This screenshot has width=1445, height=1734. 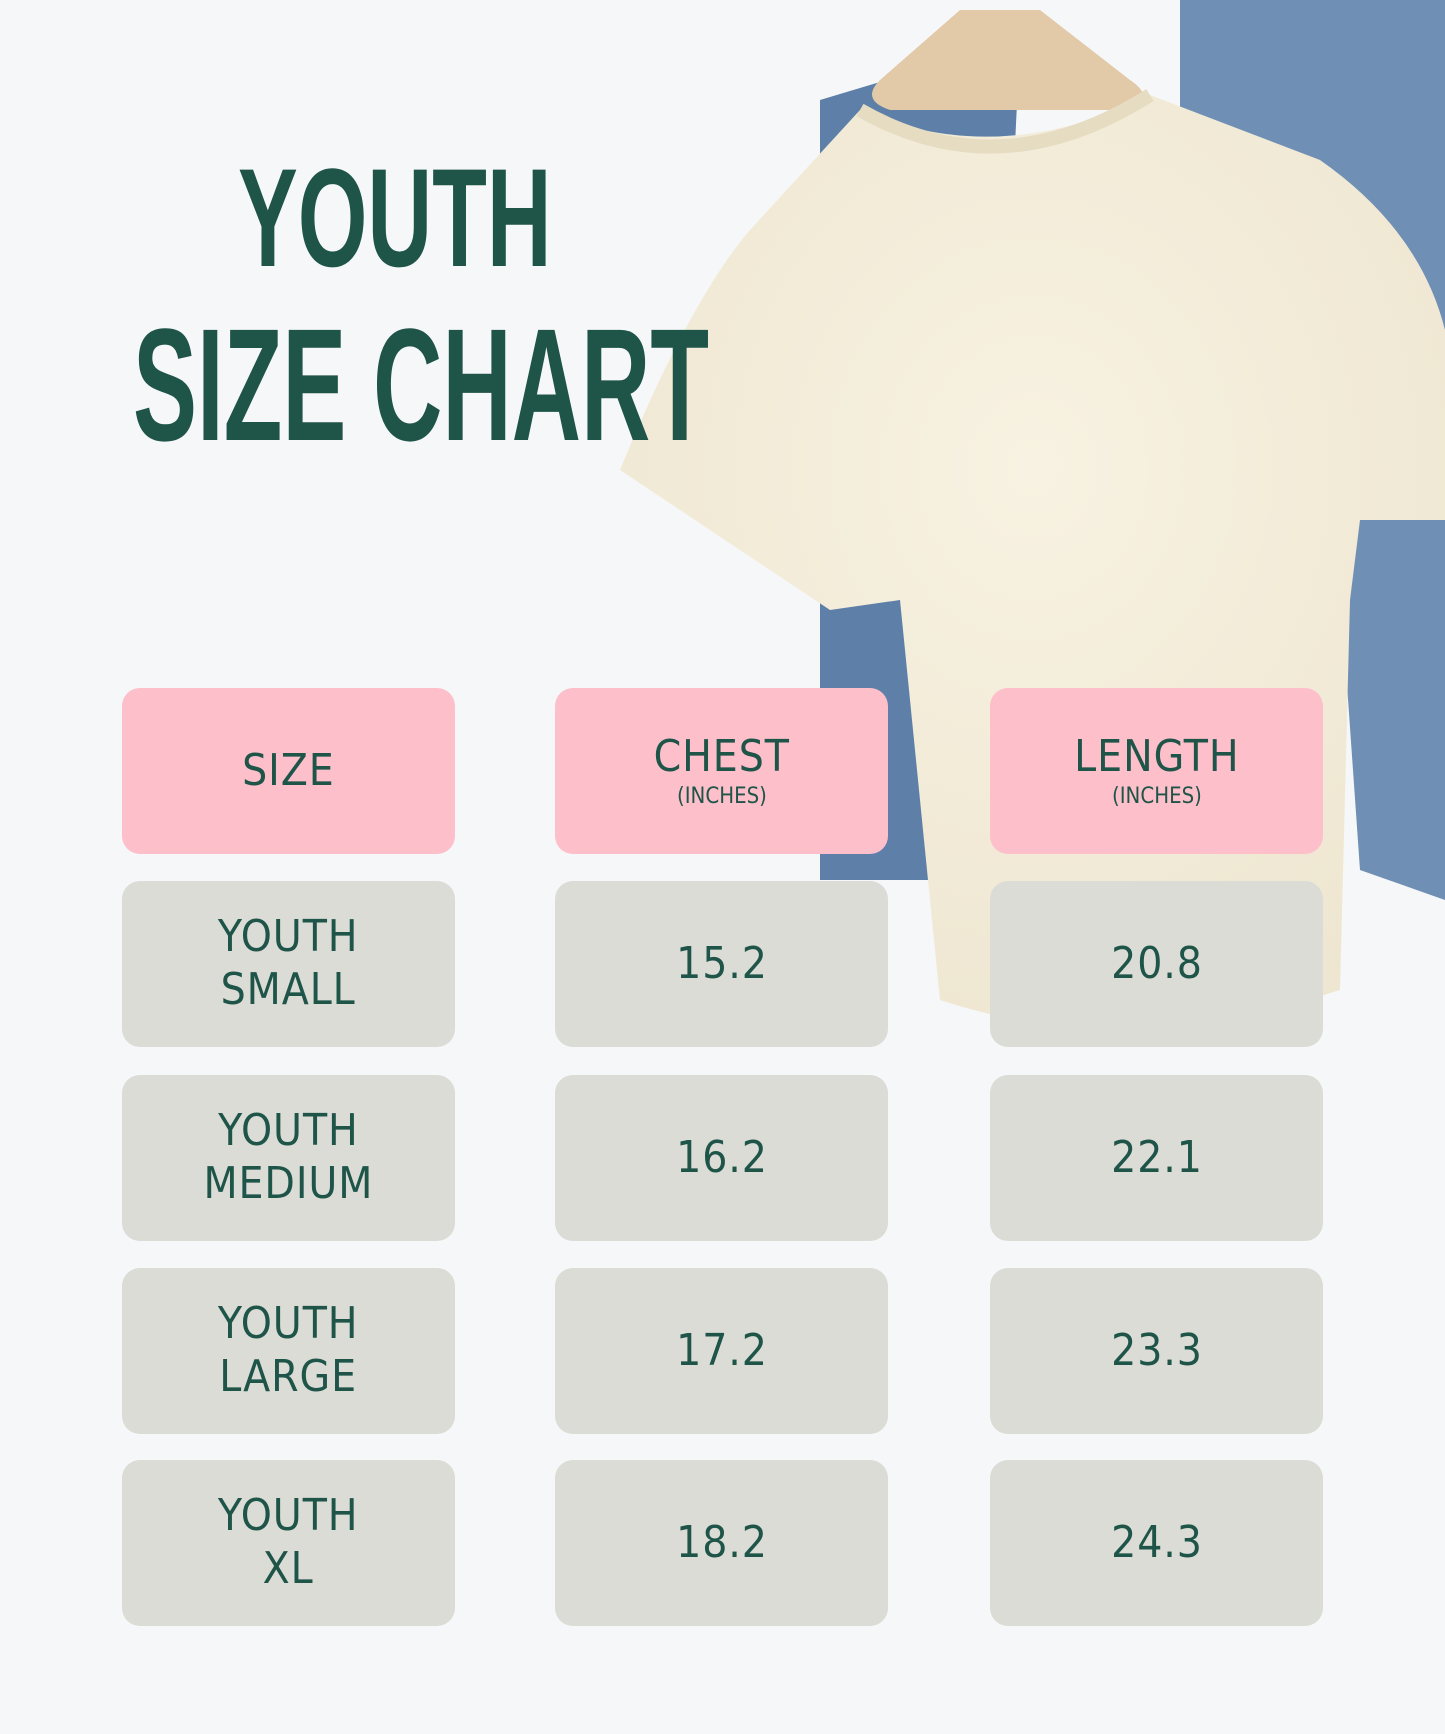 I want to click on length-value: 22.1, so click(x=1156, y=1157).